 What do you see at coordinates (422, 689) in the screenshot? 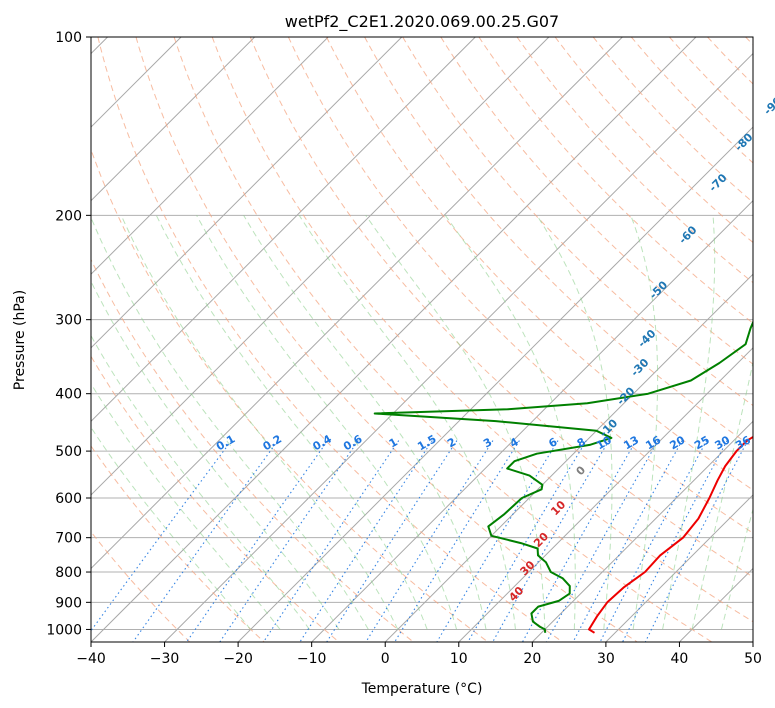
I see `x-axis-title: Temperature (°C)` at bounding box center [422, 689].